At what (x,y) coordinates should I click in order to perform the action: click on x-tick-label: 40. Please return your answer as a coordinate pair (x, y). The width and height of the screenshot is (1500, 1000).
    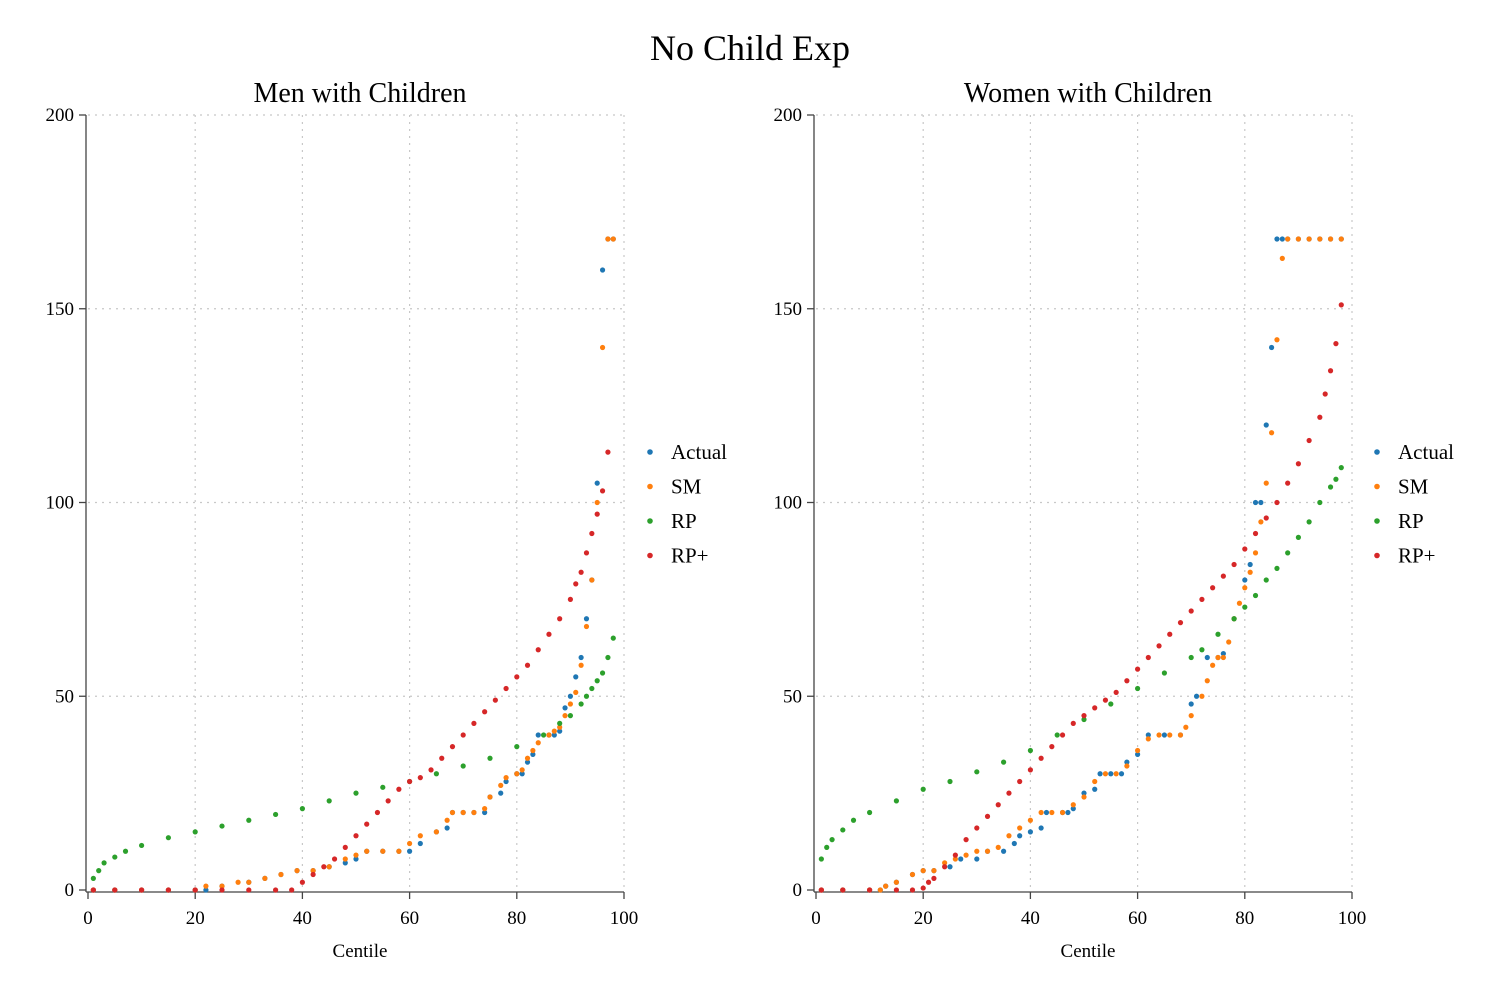
    Looking at the image, I should click on (302, 918).